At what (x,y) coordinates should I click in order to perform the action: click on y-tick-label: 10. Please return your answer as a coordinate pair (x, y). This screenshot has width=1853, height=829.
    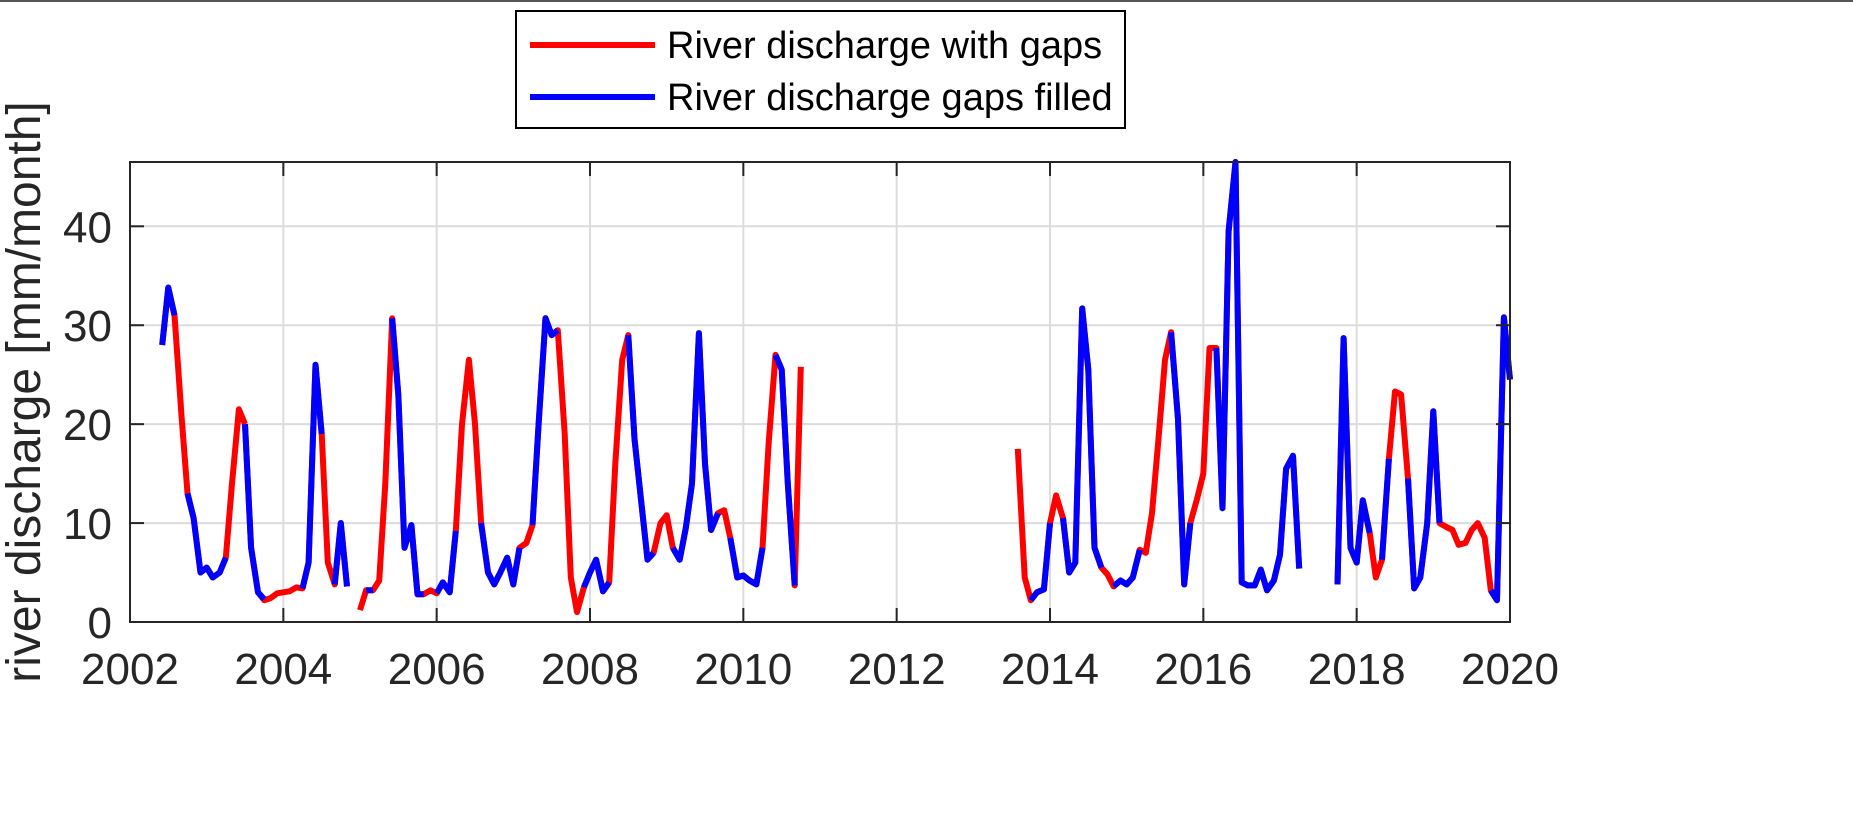
    Looking at the image, I should click on (87, 524).